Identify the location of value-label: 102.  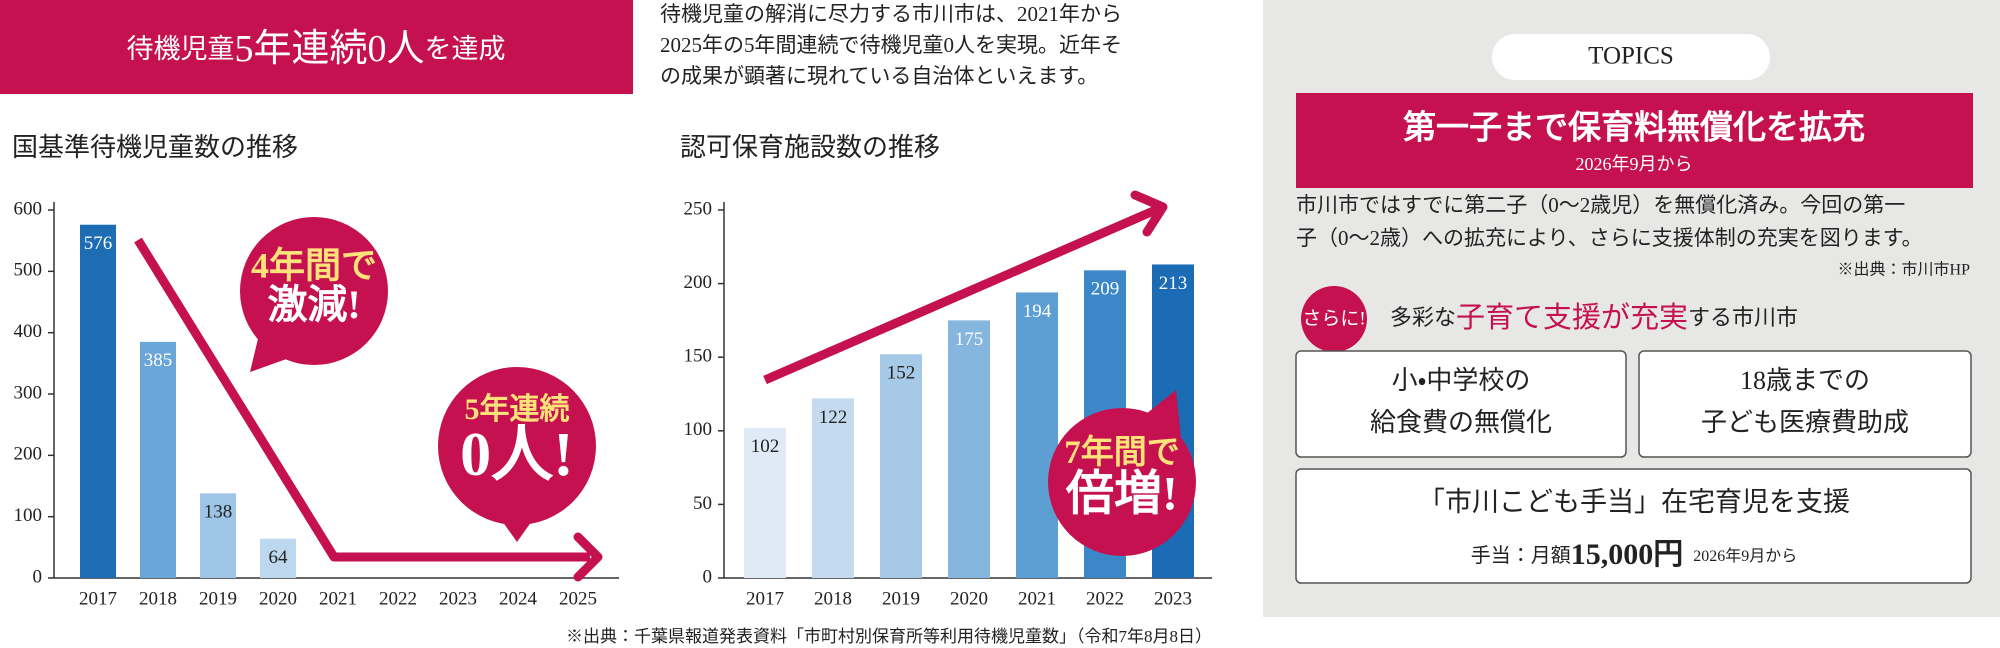
(765, 446).